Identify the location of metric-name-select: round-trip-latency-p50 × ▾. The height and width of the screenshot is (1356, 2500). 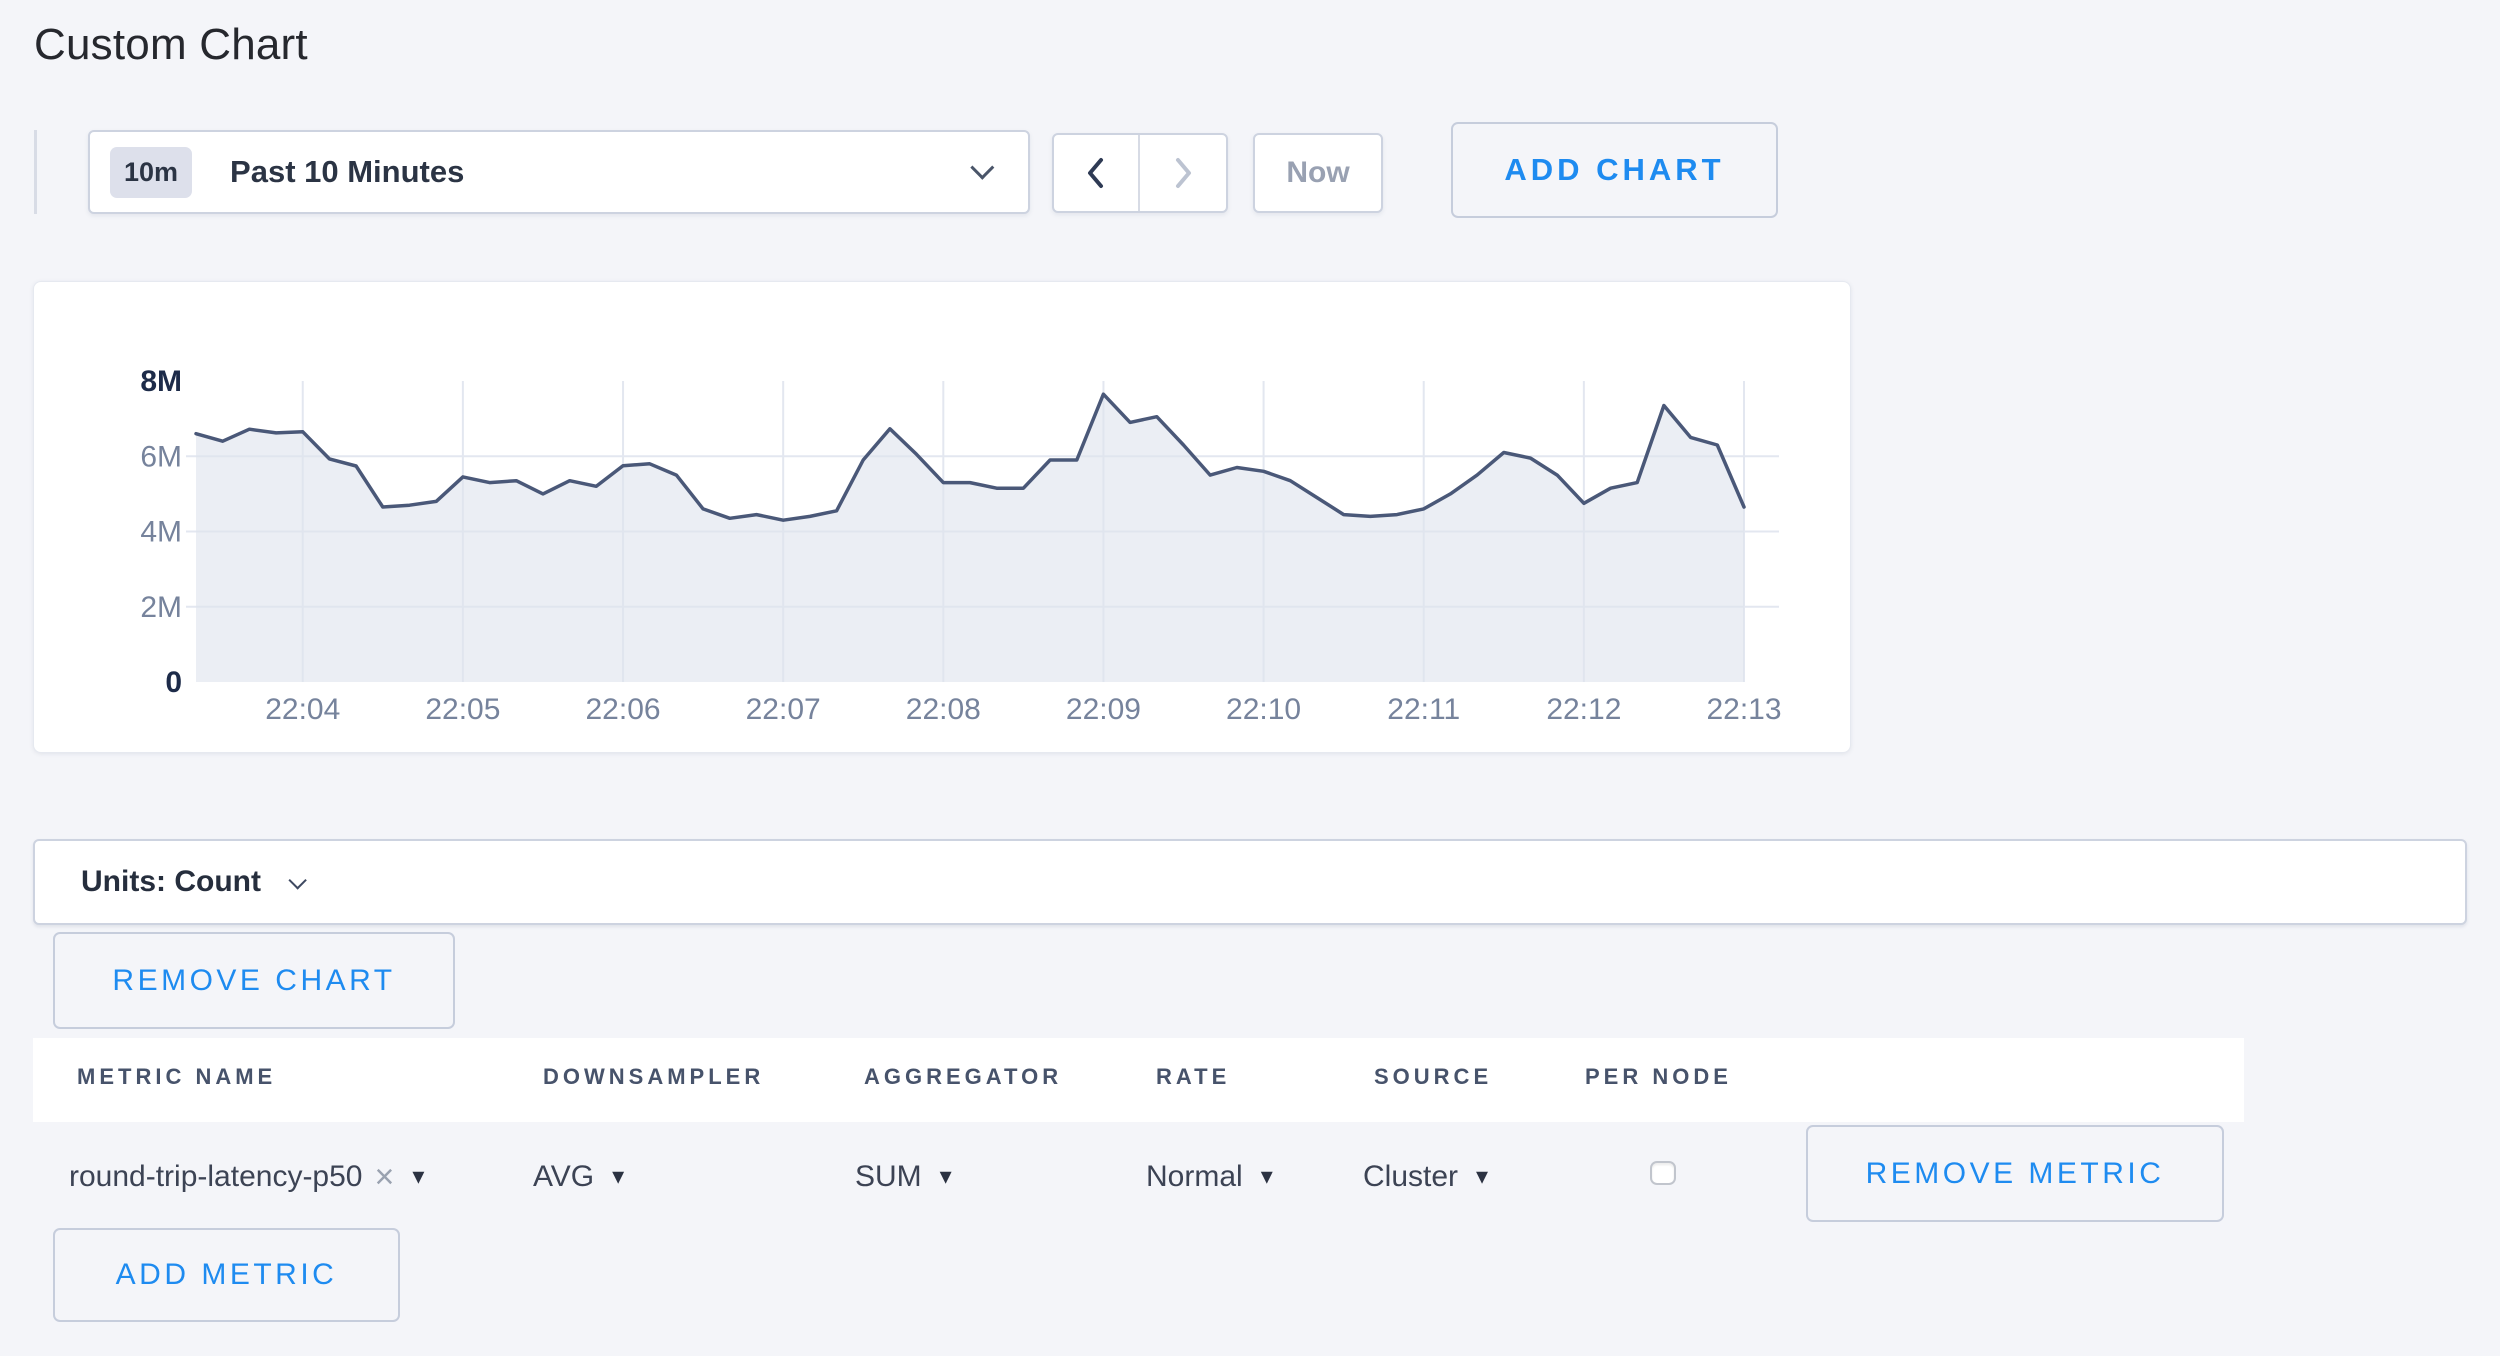
(246, 1177).